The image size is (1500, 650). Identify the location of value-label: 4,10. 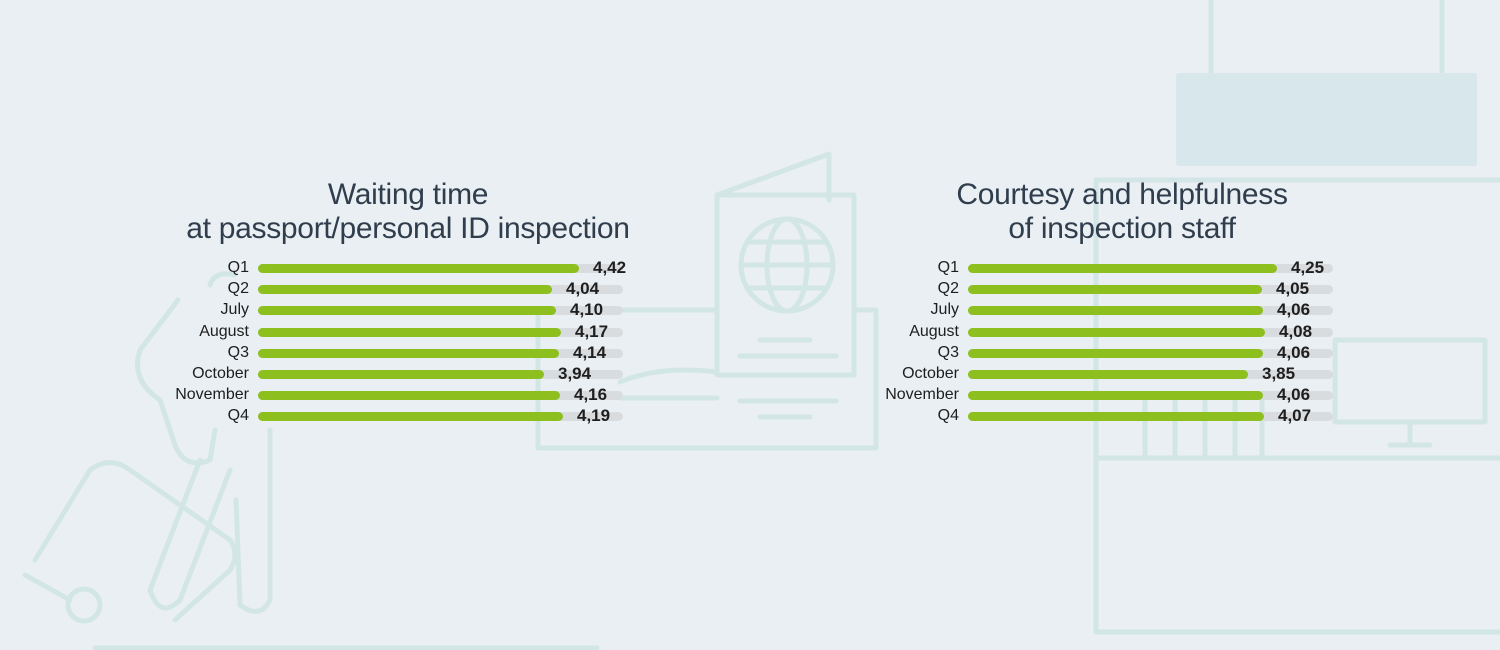
(587, 309).